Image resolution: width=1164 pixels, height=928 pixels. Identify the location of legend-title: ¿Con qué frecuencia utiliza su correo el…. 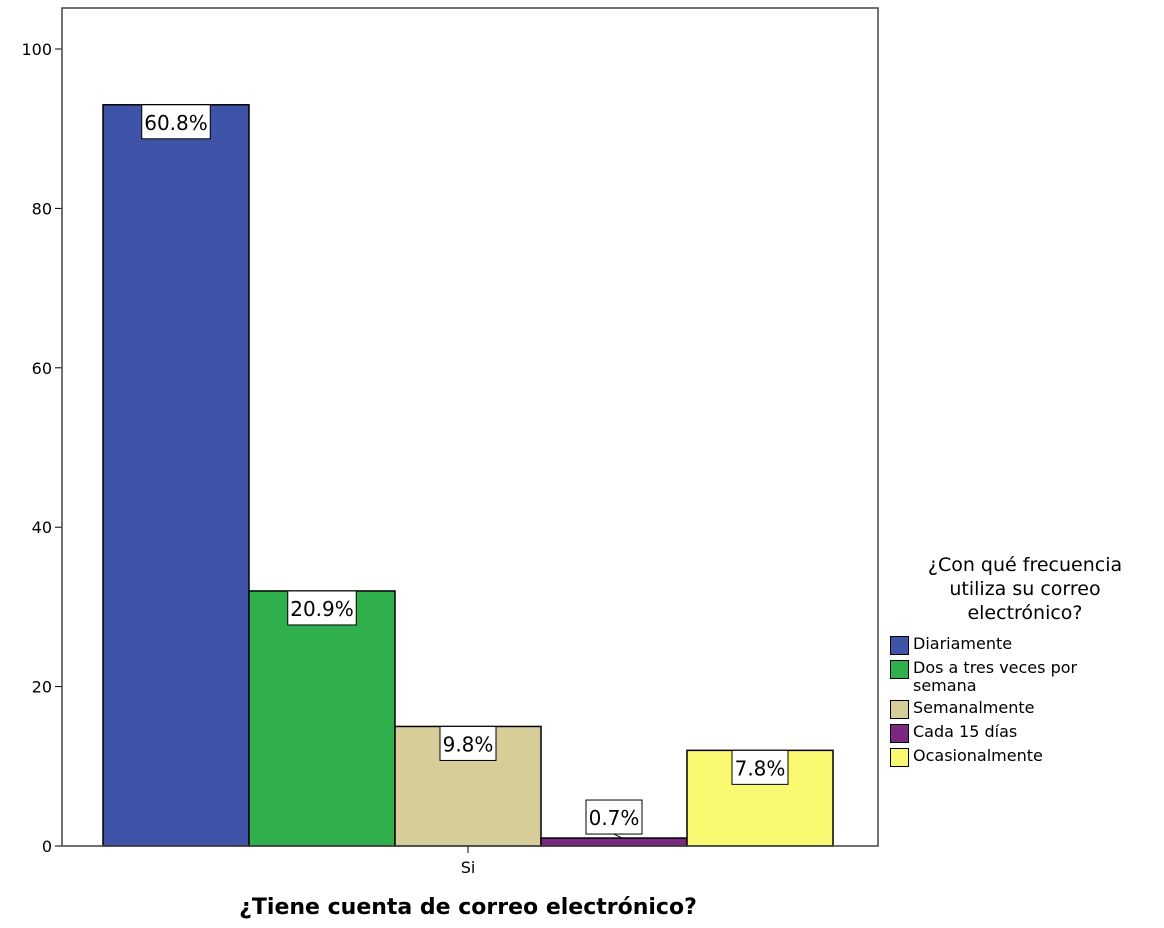
(1025, 589).